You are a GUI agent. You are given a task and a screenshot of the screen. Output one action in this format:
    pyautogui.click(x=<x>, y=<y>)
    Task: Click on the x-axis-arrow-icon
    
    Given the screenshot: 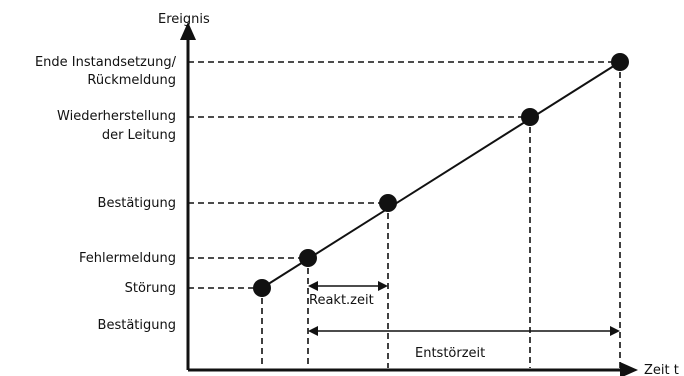 What is the action you would take?
    pyautogui.click(x=629, y=369)
    